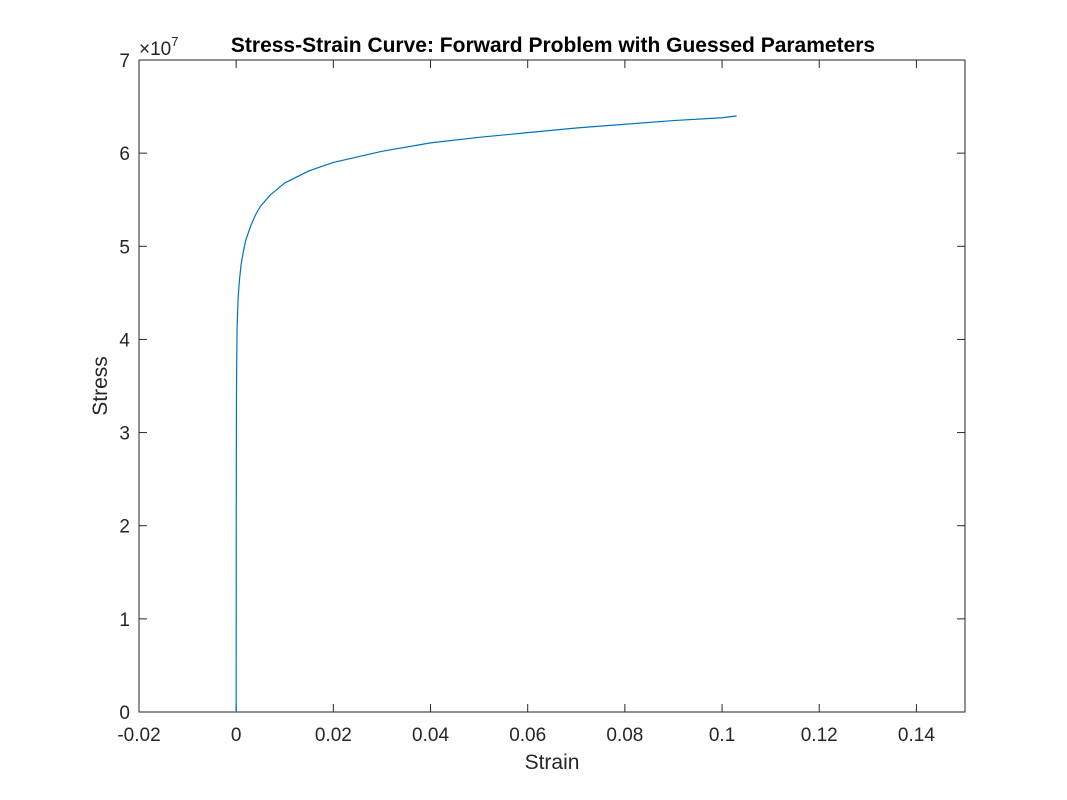 The height and width of the screenshot is (800, 1067). I want to click on x-tick-label: 0.06, so click(527, 735).